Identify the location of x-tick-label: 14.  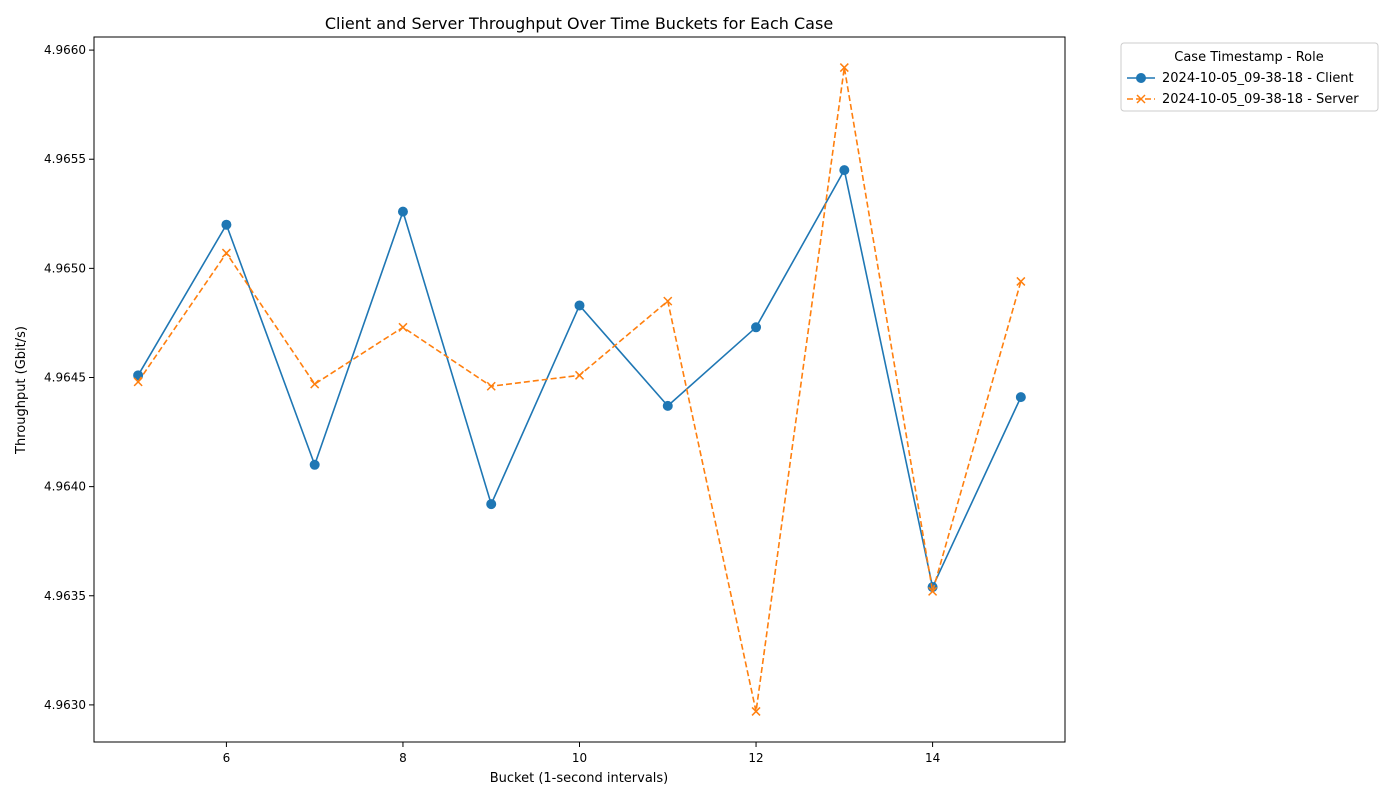
(932, 758).